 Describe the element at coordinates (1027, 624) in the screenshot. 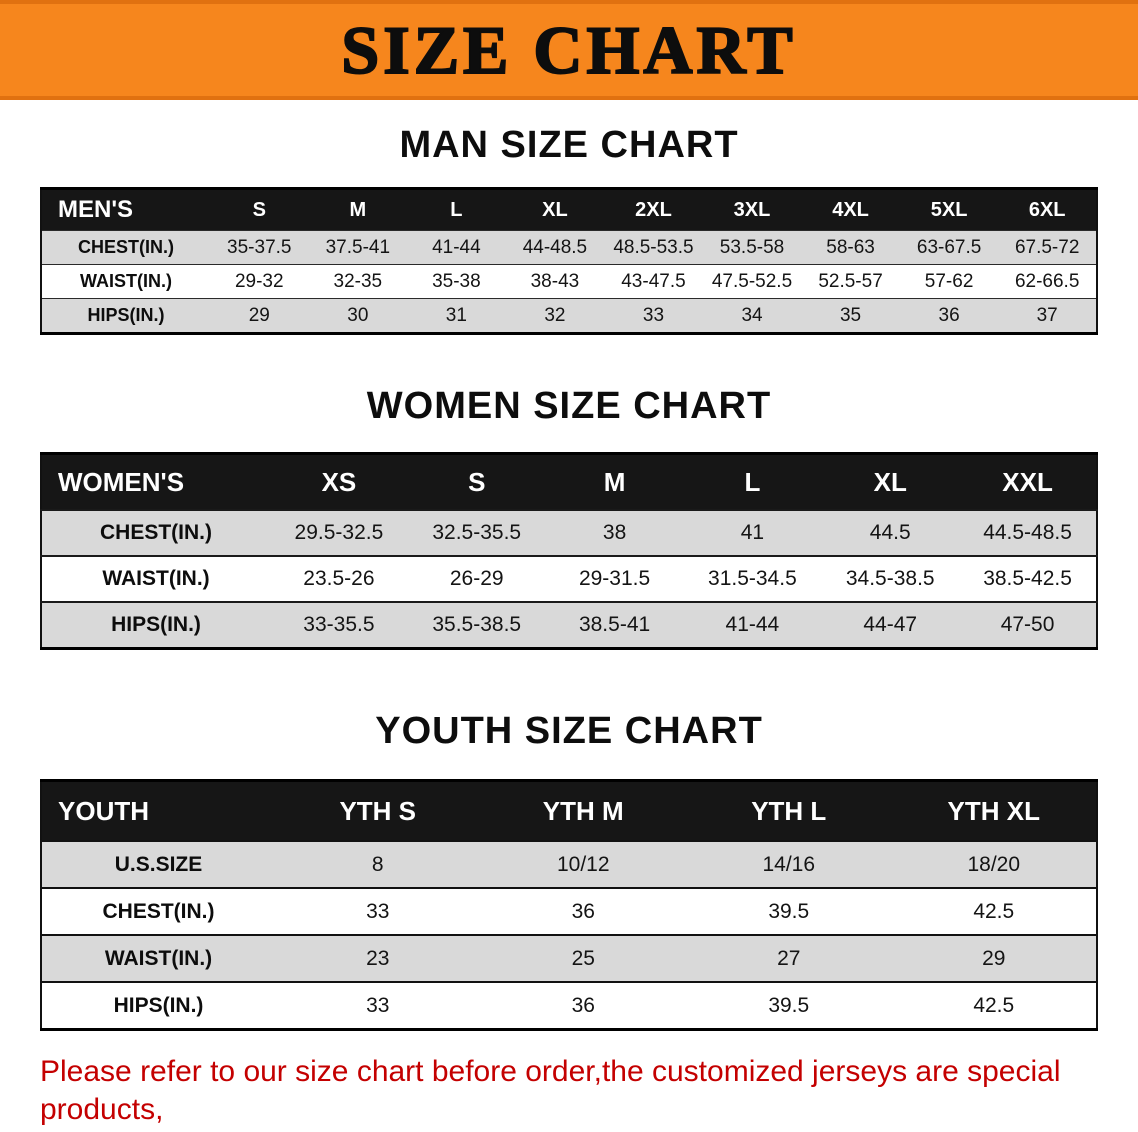

I see `size-value: 47-50` at that location.